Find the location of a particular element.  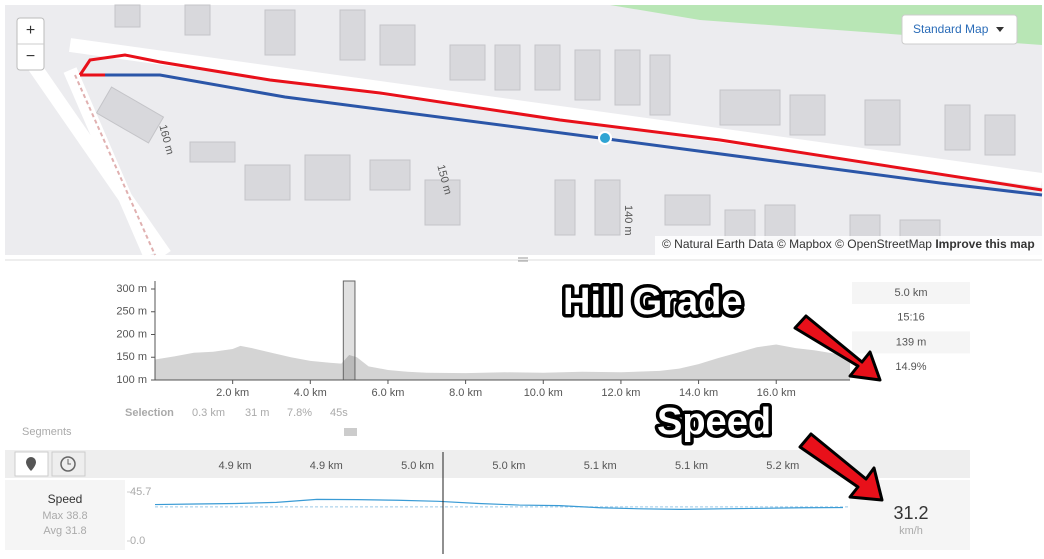

speed-avg-label: Avg is located at coordinates (52, 531).